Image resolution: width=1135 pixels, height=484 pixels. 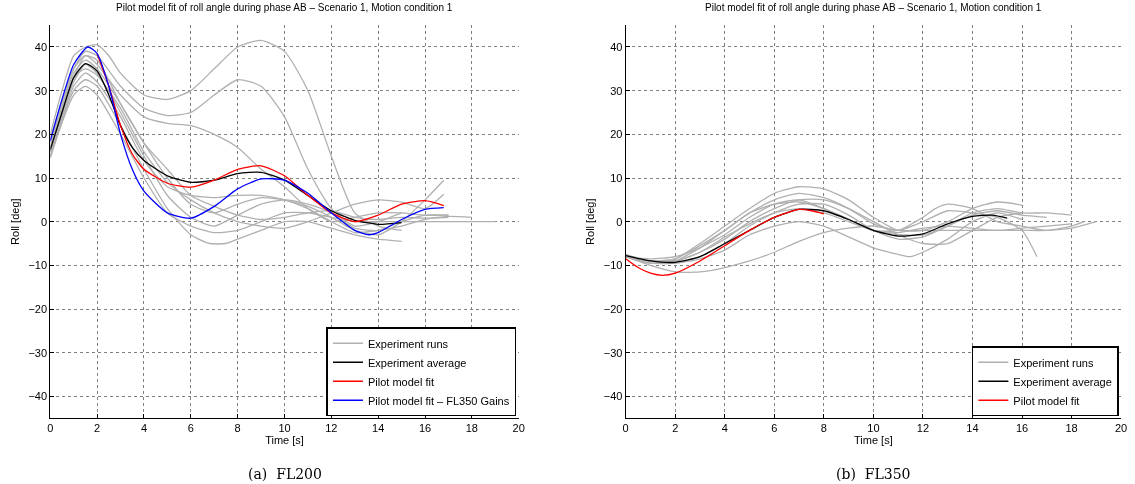 I want to click on text: (a) FL200, so click(x=285, y=474).